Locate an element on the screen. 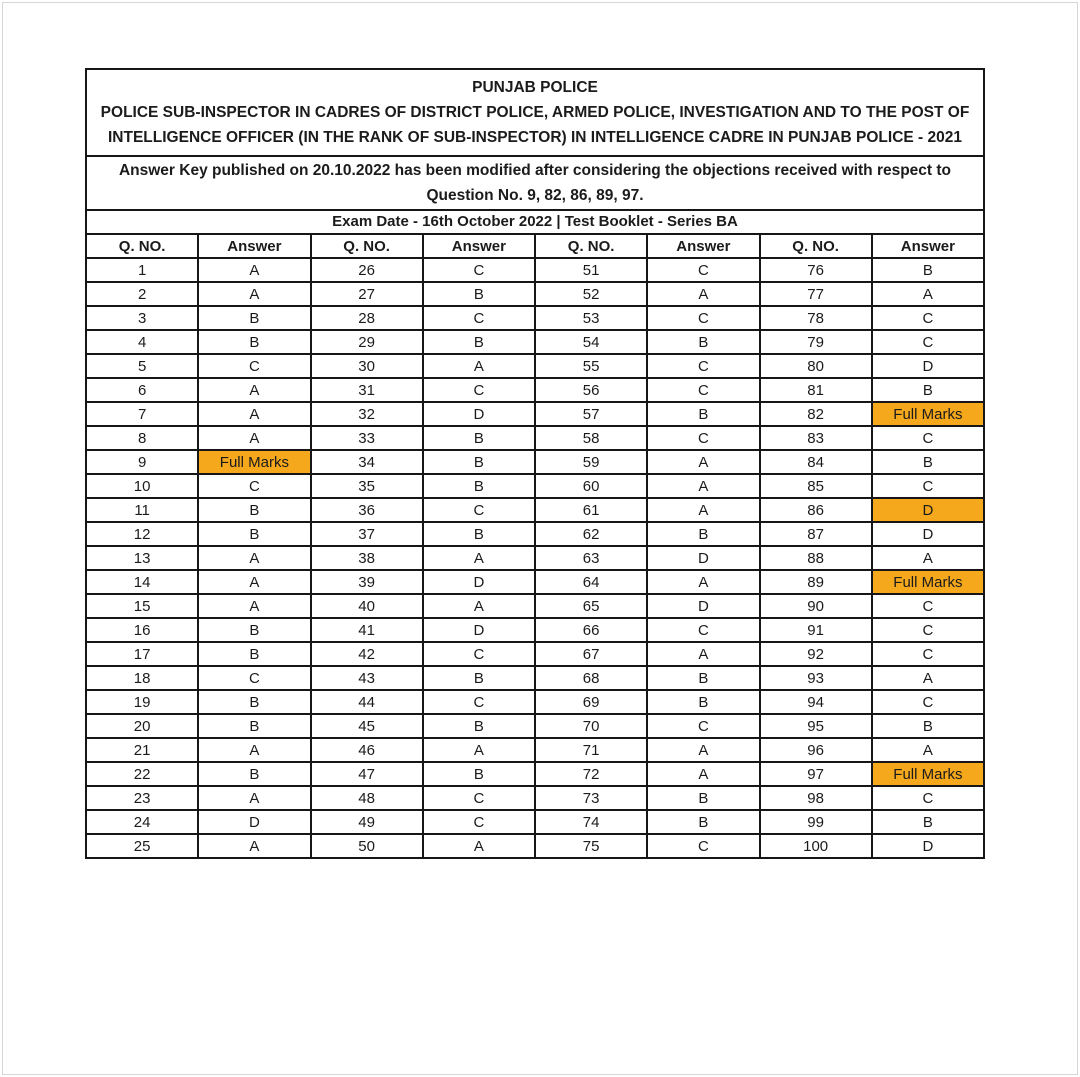 This screenshot has width=1080, height=1077. answer-row: 17 B 42 C 67 A 92 C is located at coordinates (535, 654).